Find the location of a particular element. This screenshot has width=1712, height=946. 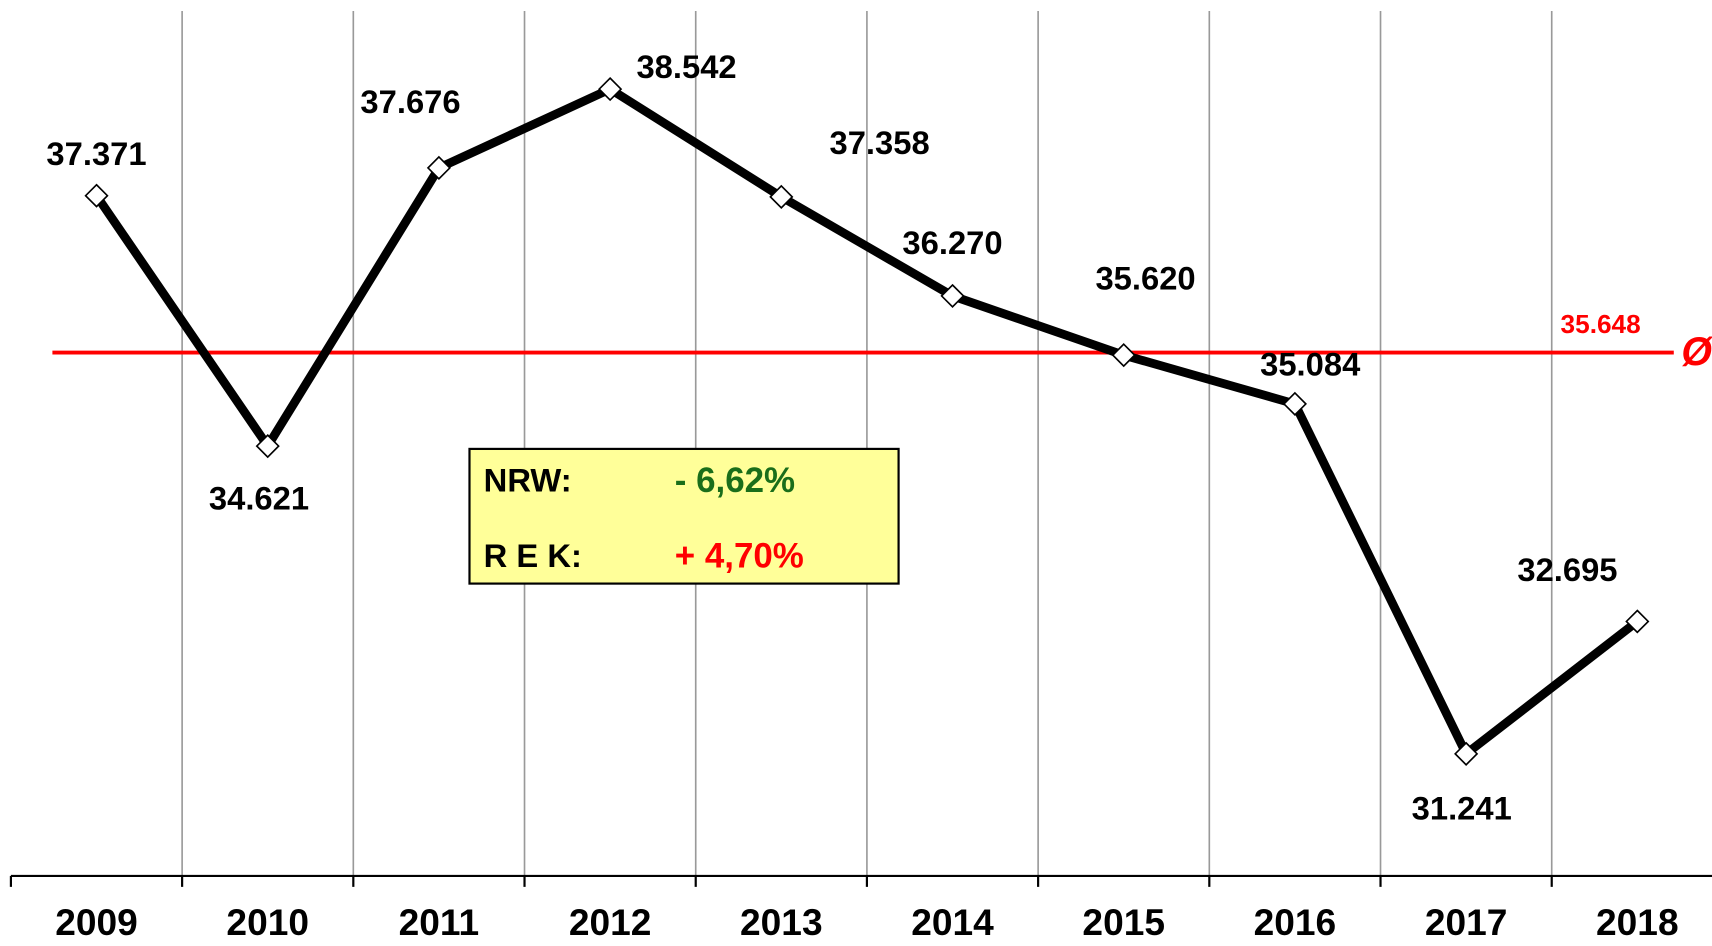

x-tick-label: 2011 is located at coordinates (439, 922).